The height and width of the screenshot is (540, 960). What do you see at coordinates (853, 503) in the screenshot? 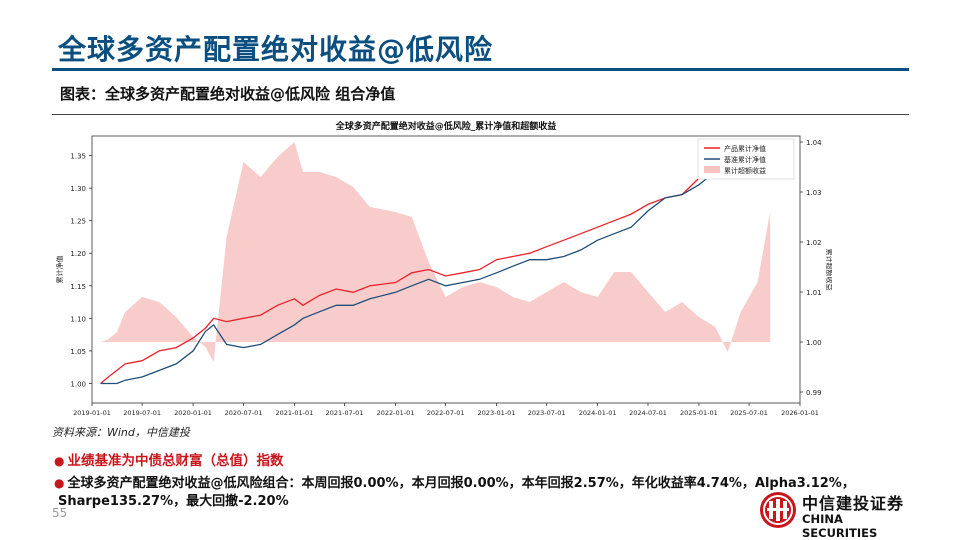
I see `logo-cn-text: 中信建投证券` at bounding box center [853, 503].